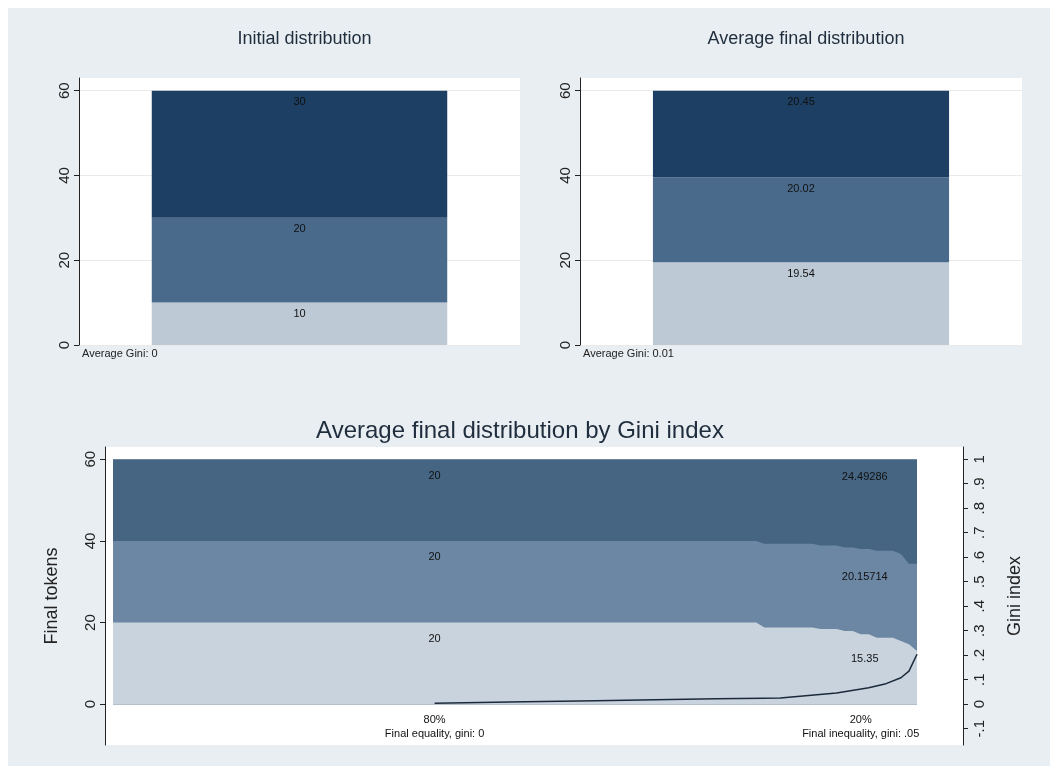 This screenshot has height=774, width=1058. Describe the element at coordinates (864, 575) in the screenshot. I see `annotation: 20.15714` at that location.